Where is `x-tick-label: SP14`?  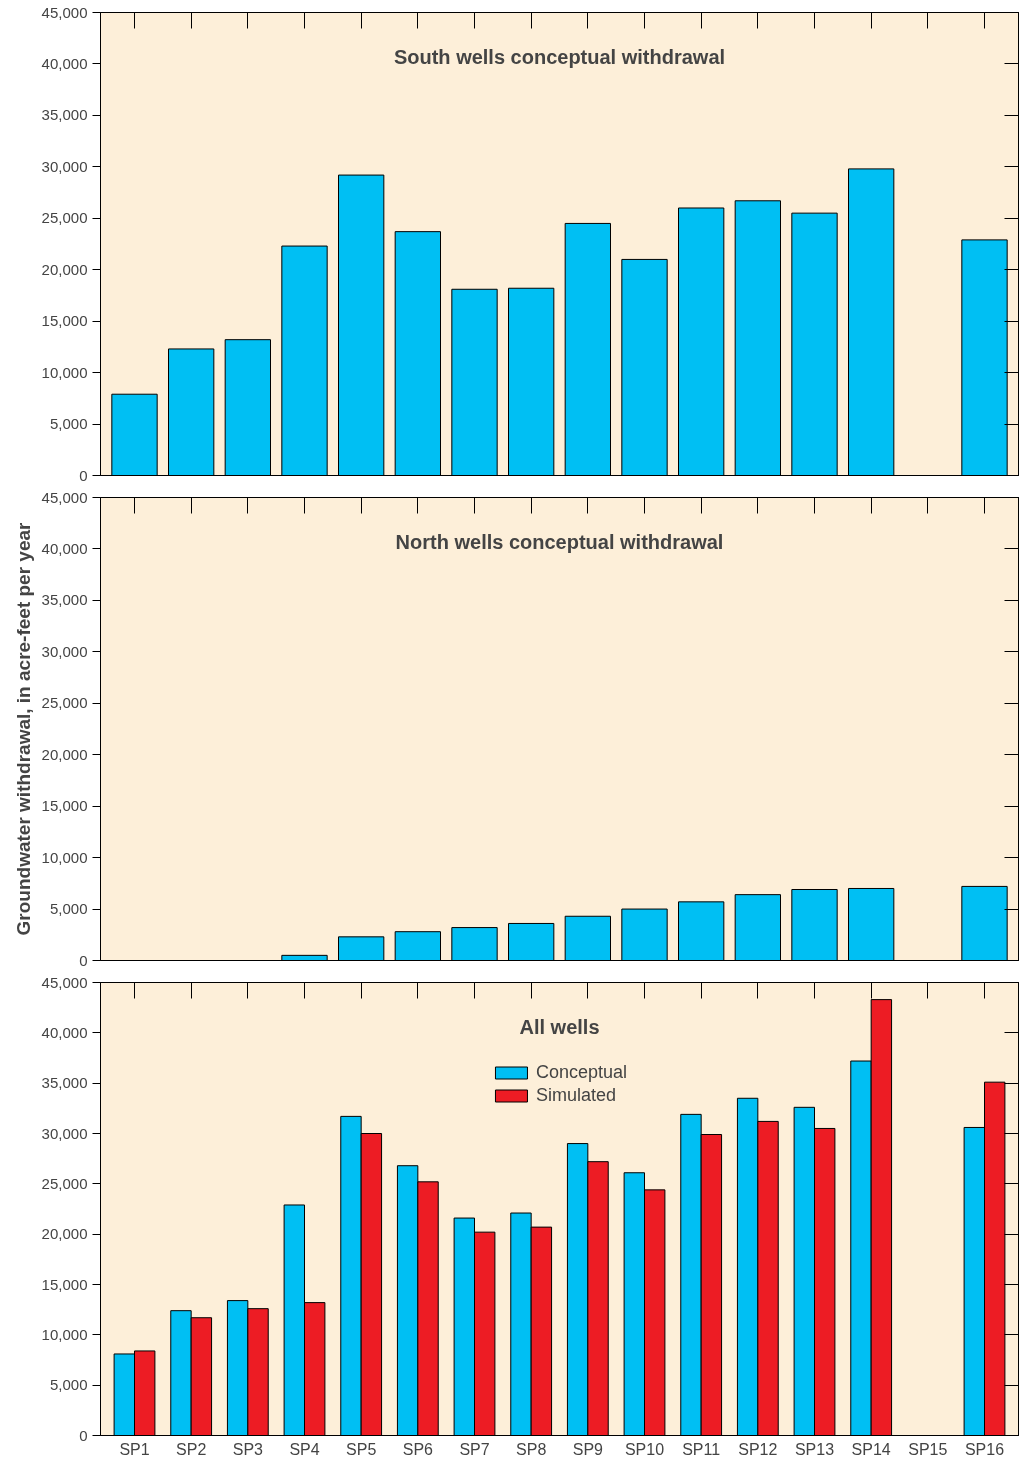
x-tick-label: SP14 is located at coordinates (871, 1449).